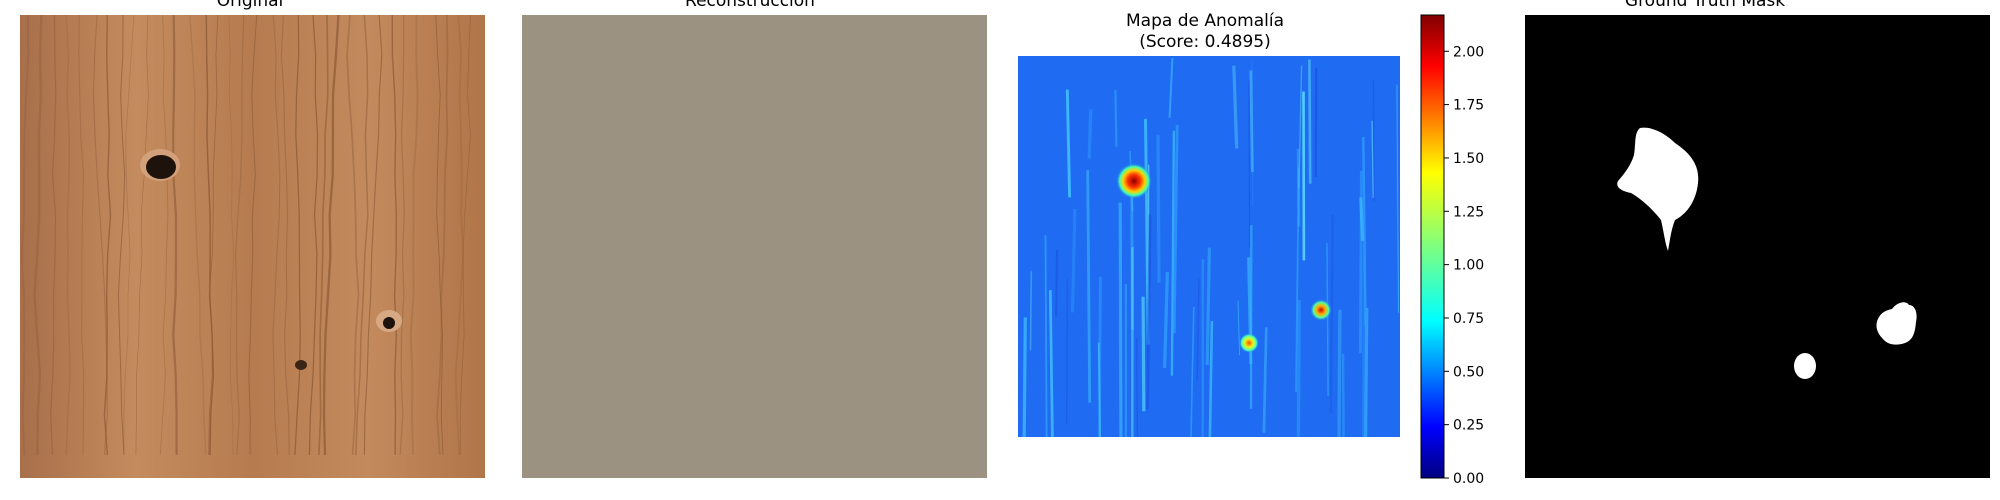 The image size is (2000, 500). Describe the element at coordinates (1468, 159) in the screenshot. I see `colorbar-tick-label: 1.50` at that location.